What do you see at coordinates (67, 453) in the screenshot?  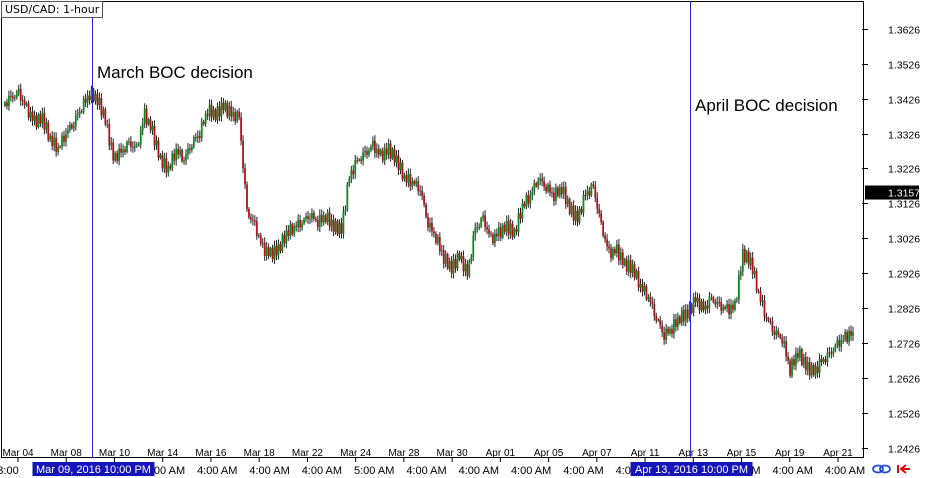 I see `x-date-label: Mar 08` at bounding box center [67, 453].